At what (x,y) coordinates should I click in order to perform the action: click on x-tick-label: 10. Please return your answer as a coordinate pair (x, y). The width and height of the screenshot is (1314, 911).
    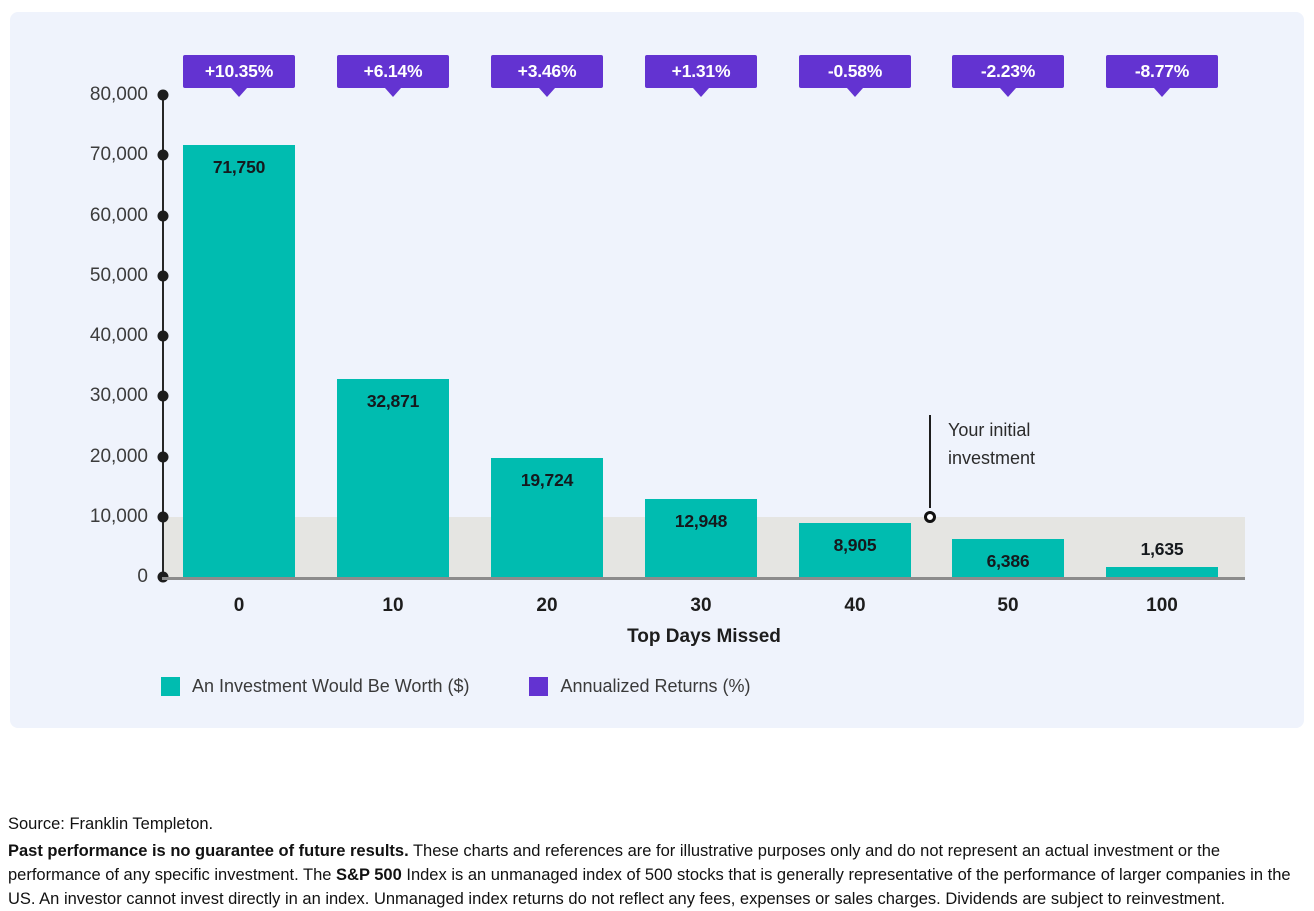
    Looking at the image, I should click on (393, 605).